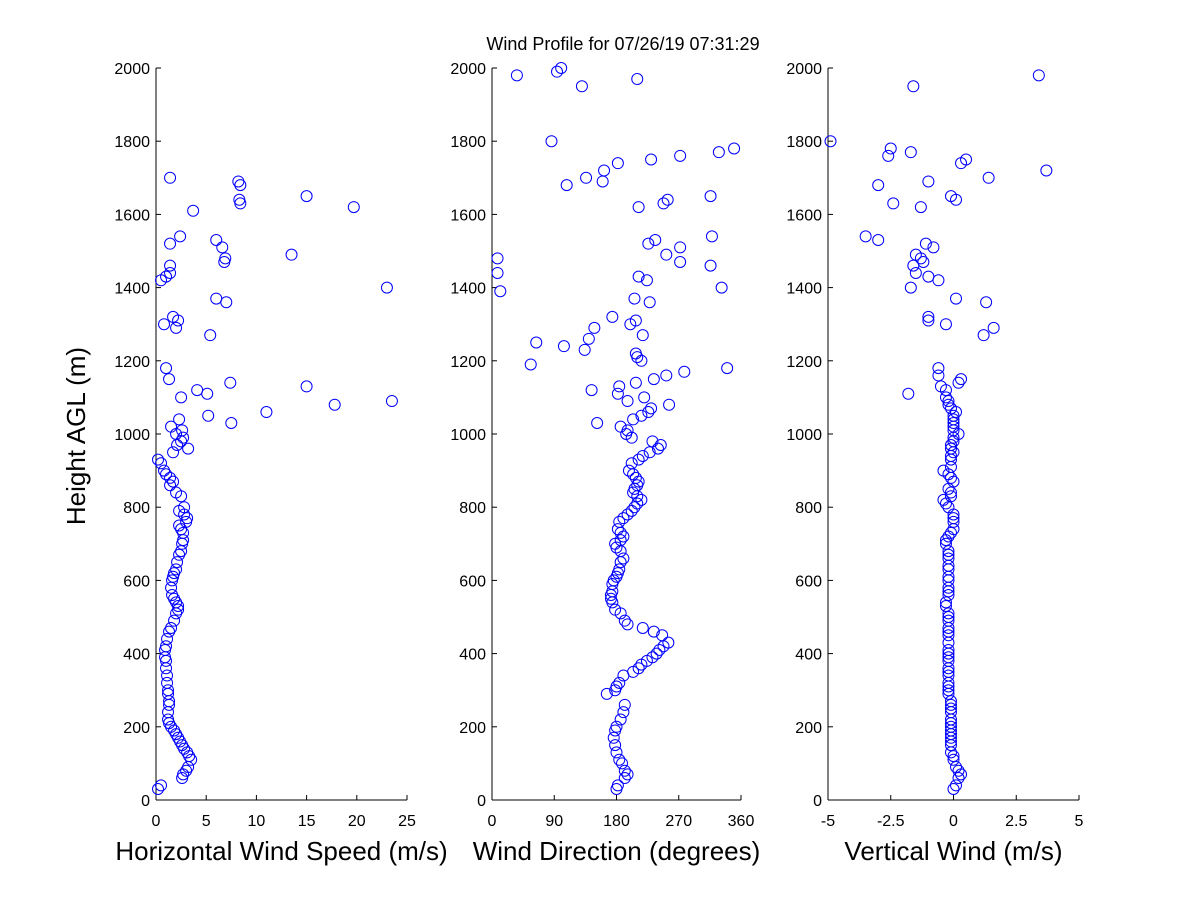  Describe the element at coordinates (145, 801) in the screenshot. I see `y-tick-label: 0` at that location.